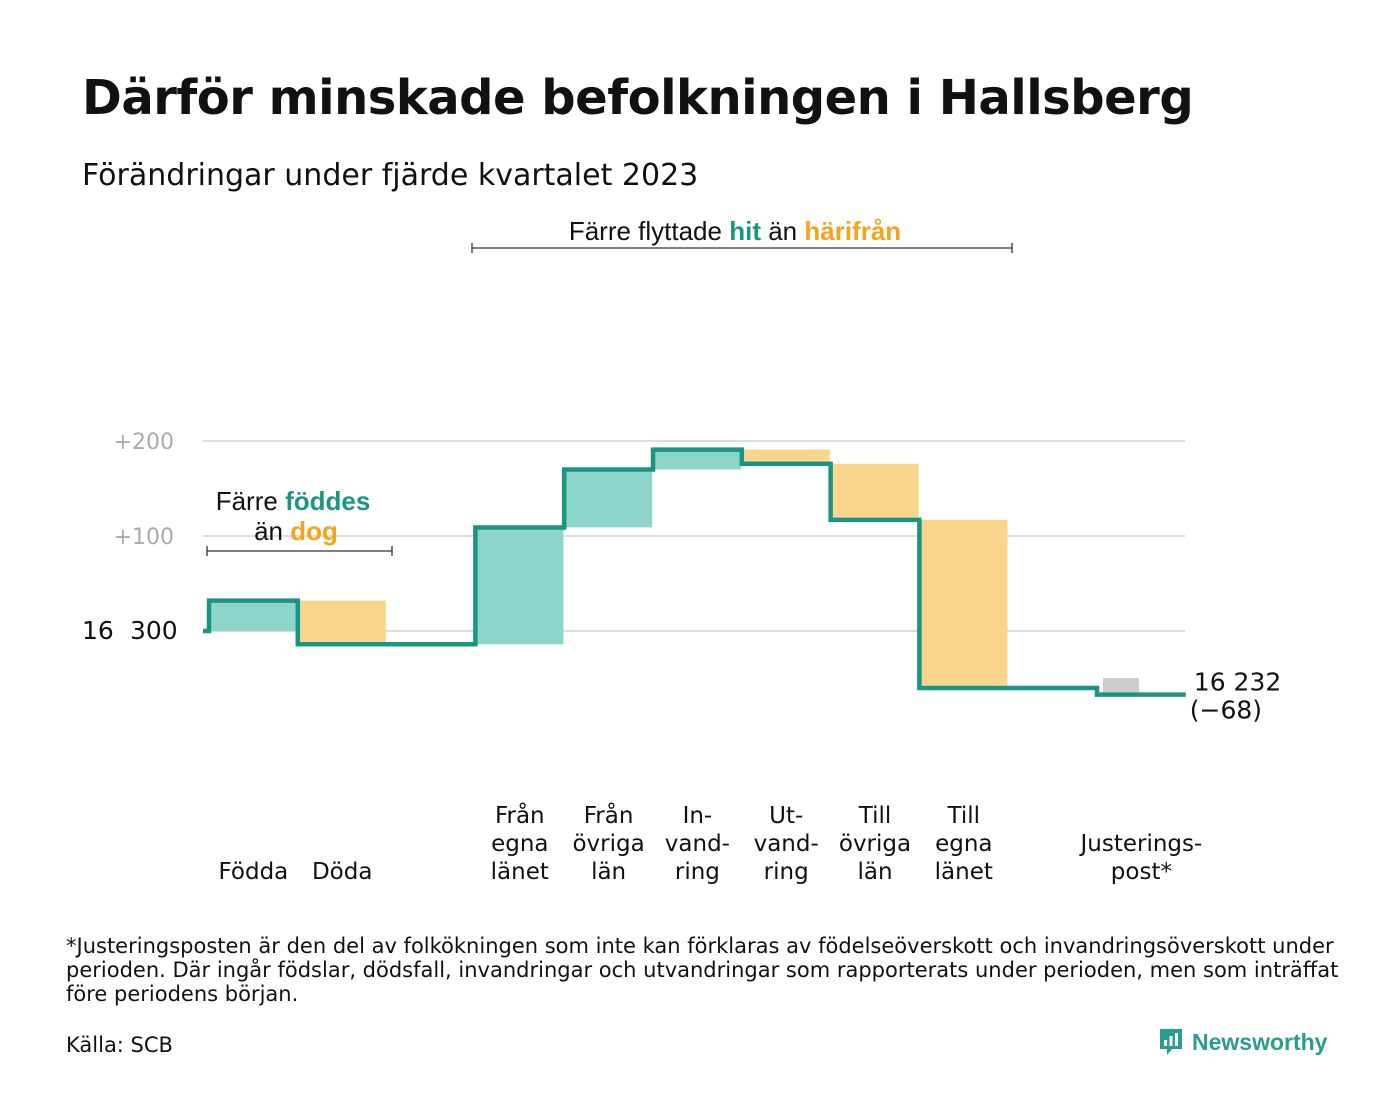 The height and width of the screenshot is (1120, 1400). Describe the element at coordinates (299, 551) in the screenshot. I see `births-annotation-bracket` at that location.